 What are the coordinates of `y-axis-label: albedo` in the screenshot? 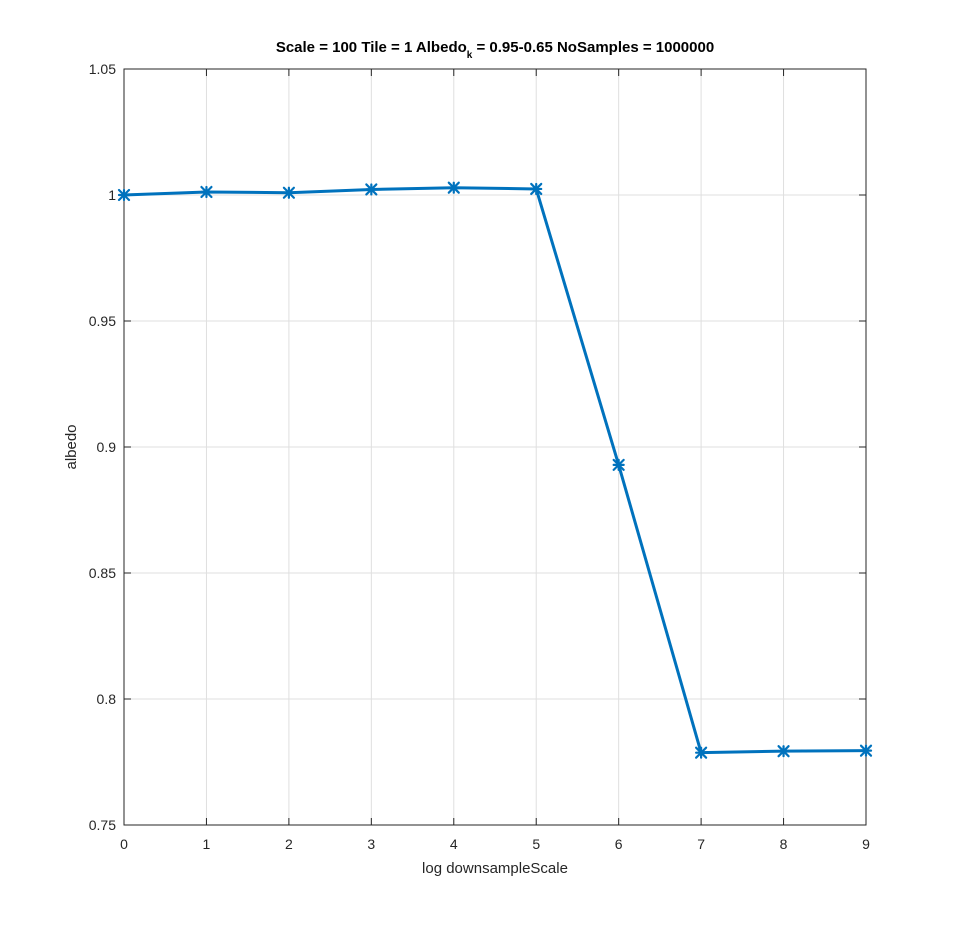 It's located at (71, 446).